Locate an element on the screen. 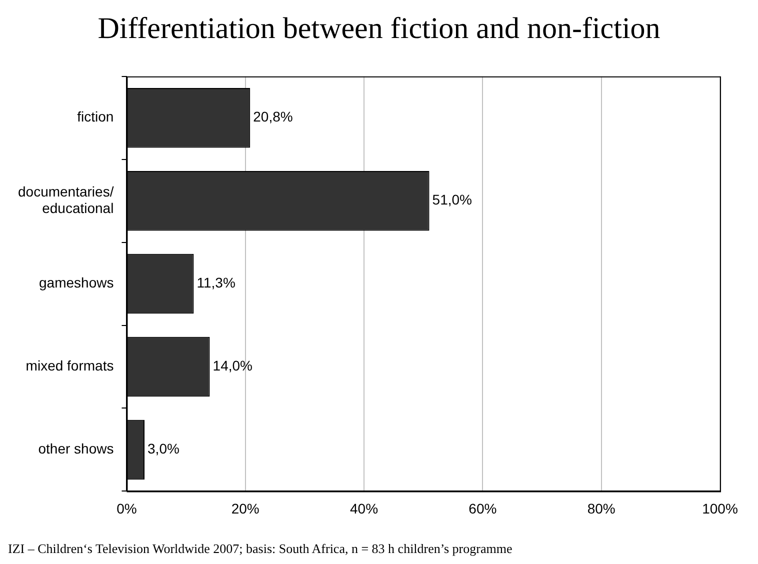  x-tick-label: 80% is located at coordinates (601, 508).